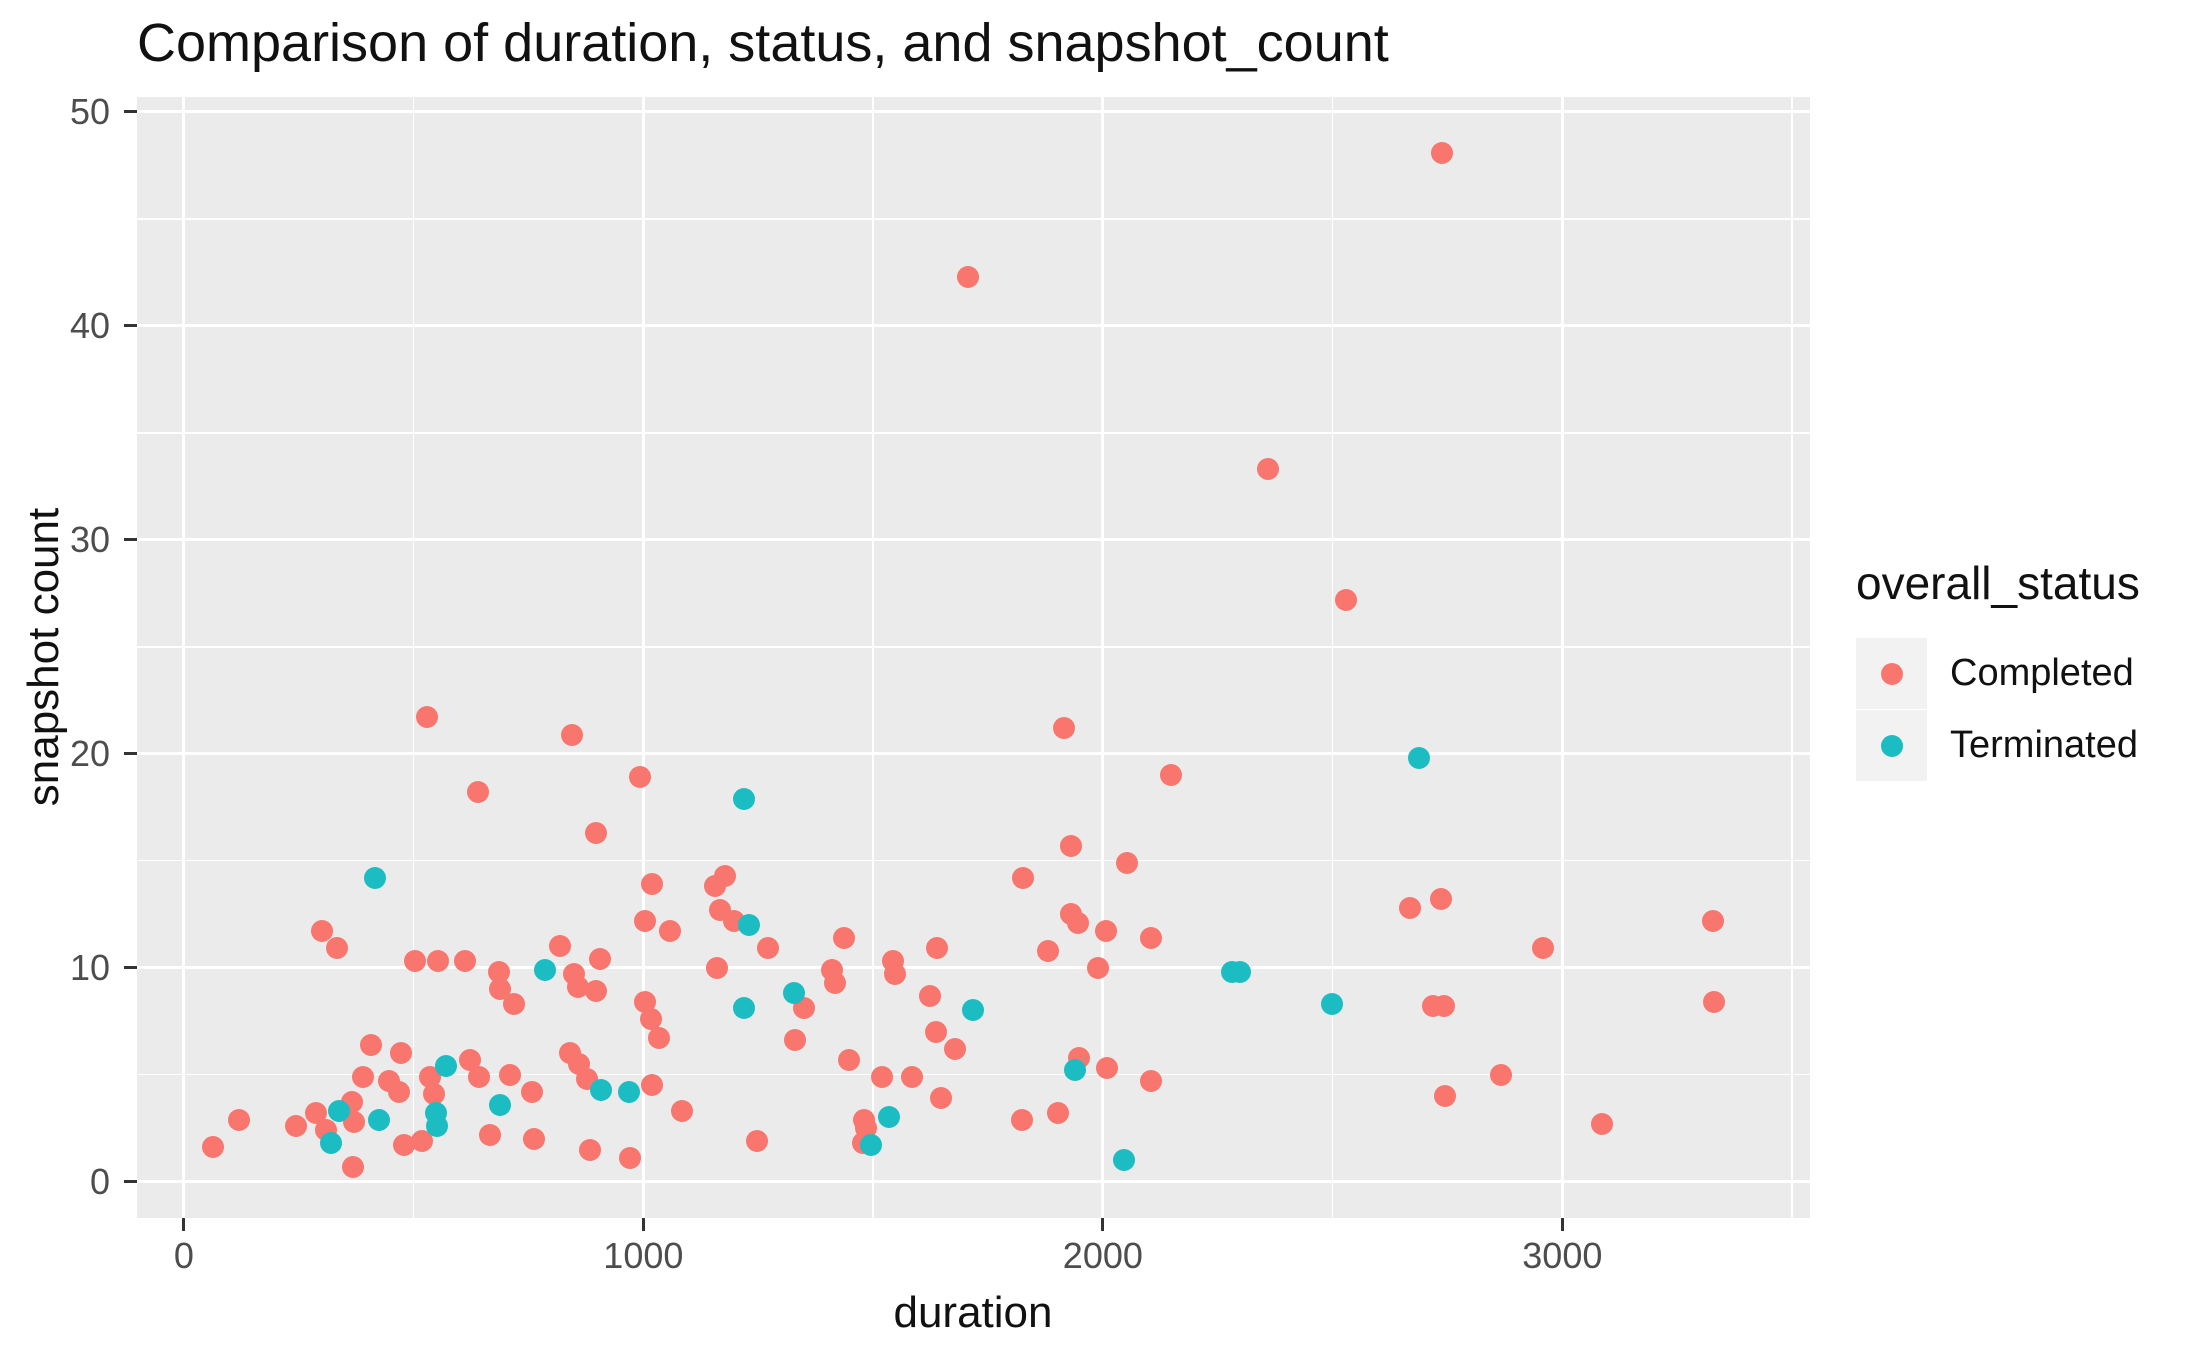 The width and height of the screenshot is (2187, 1350). I want to click on legend-items: Completed Terminated, so click(1998, 709).